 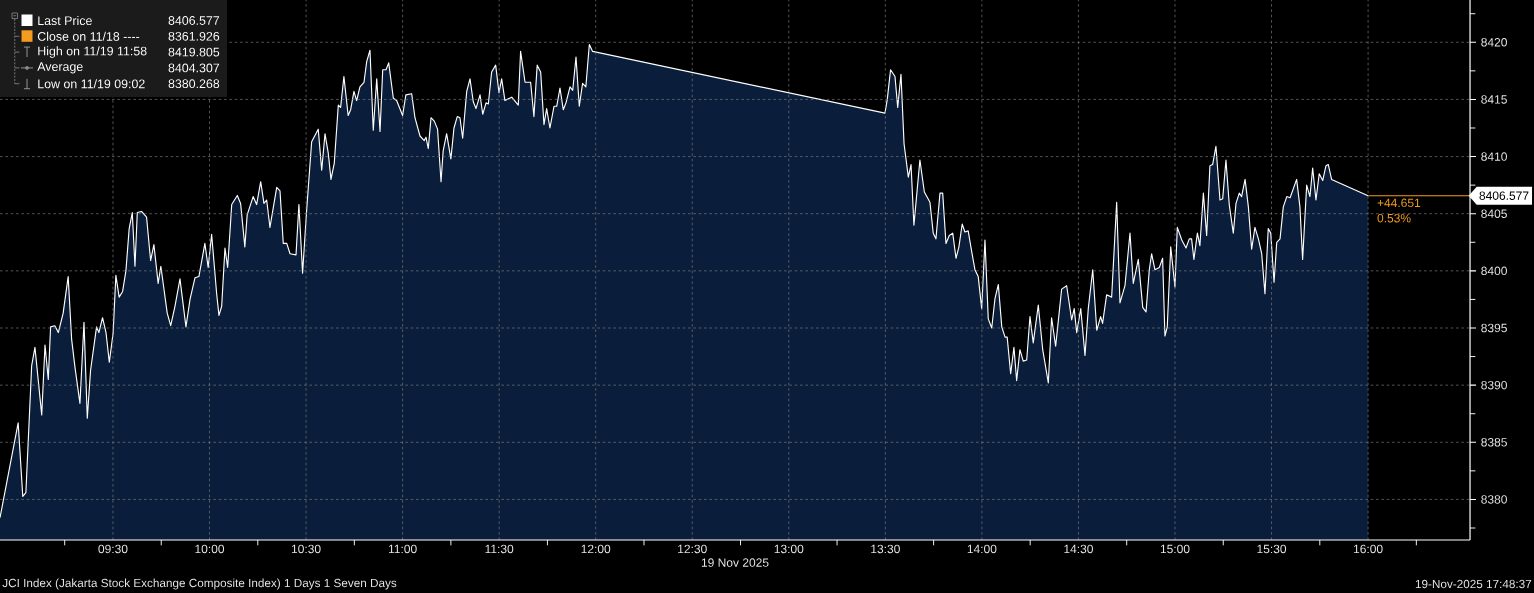 What do you see at coordinates (113, 549) in the screenshot?
I see `x-tick-label: 09:30` at bounding box center [113, 549].